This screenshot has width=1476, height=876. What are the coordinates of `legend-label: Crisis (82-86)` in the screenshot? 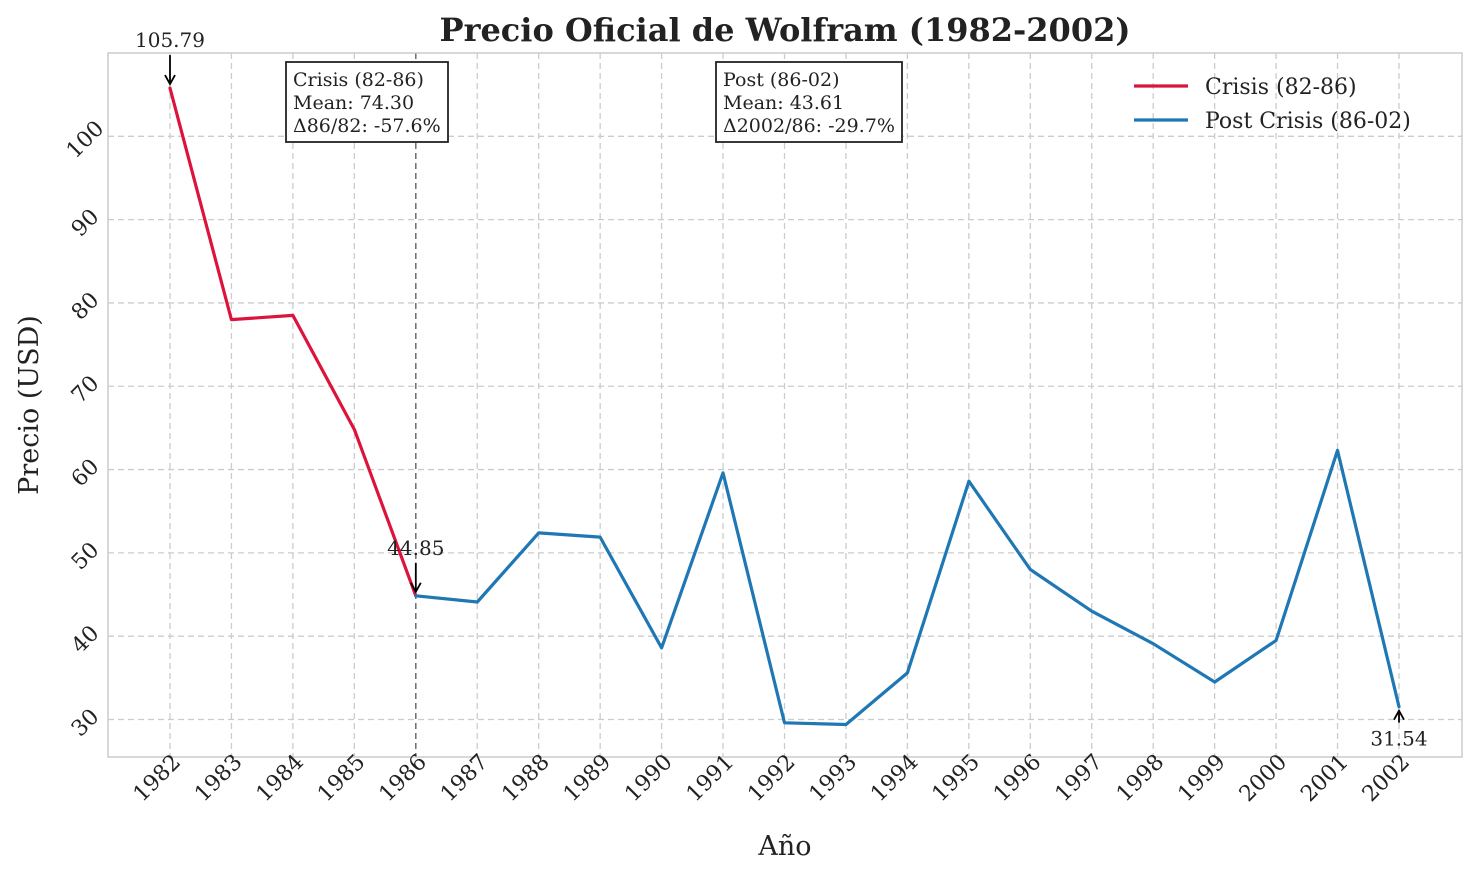 It's located at (1281, 87).